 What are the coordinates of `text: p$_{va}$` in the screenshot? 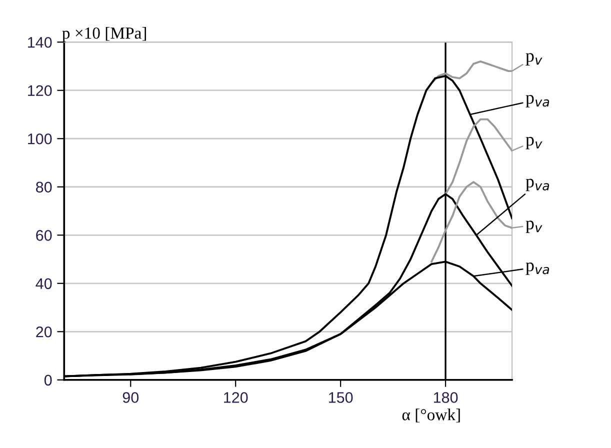 It's located at (538, 185).